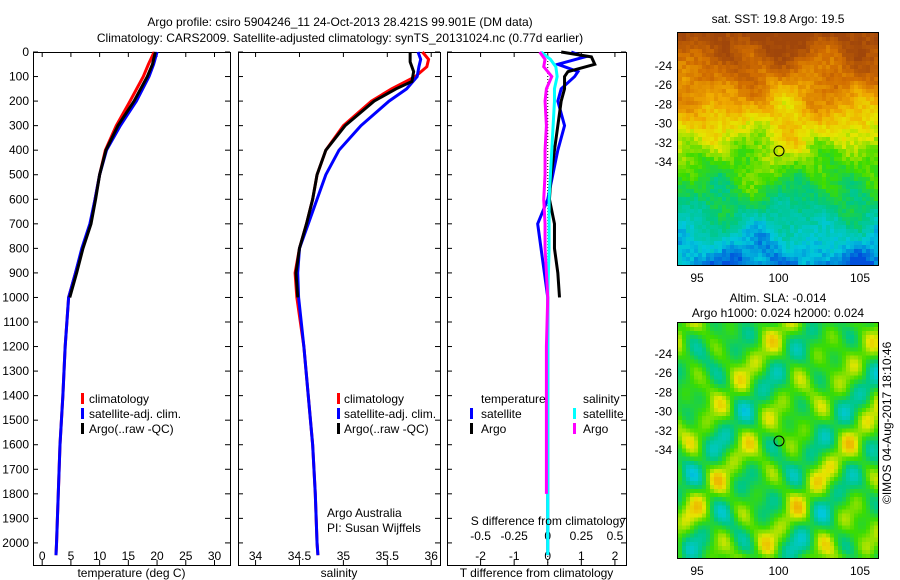 The height and width of the screenshot is (580, 900). Describe the element at coordinates (15, 445) in the screenshot. I see `depth-tick-label: 1600` at that location.